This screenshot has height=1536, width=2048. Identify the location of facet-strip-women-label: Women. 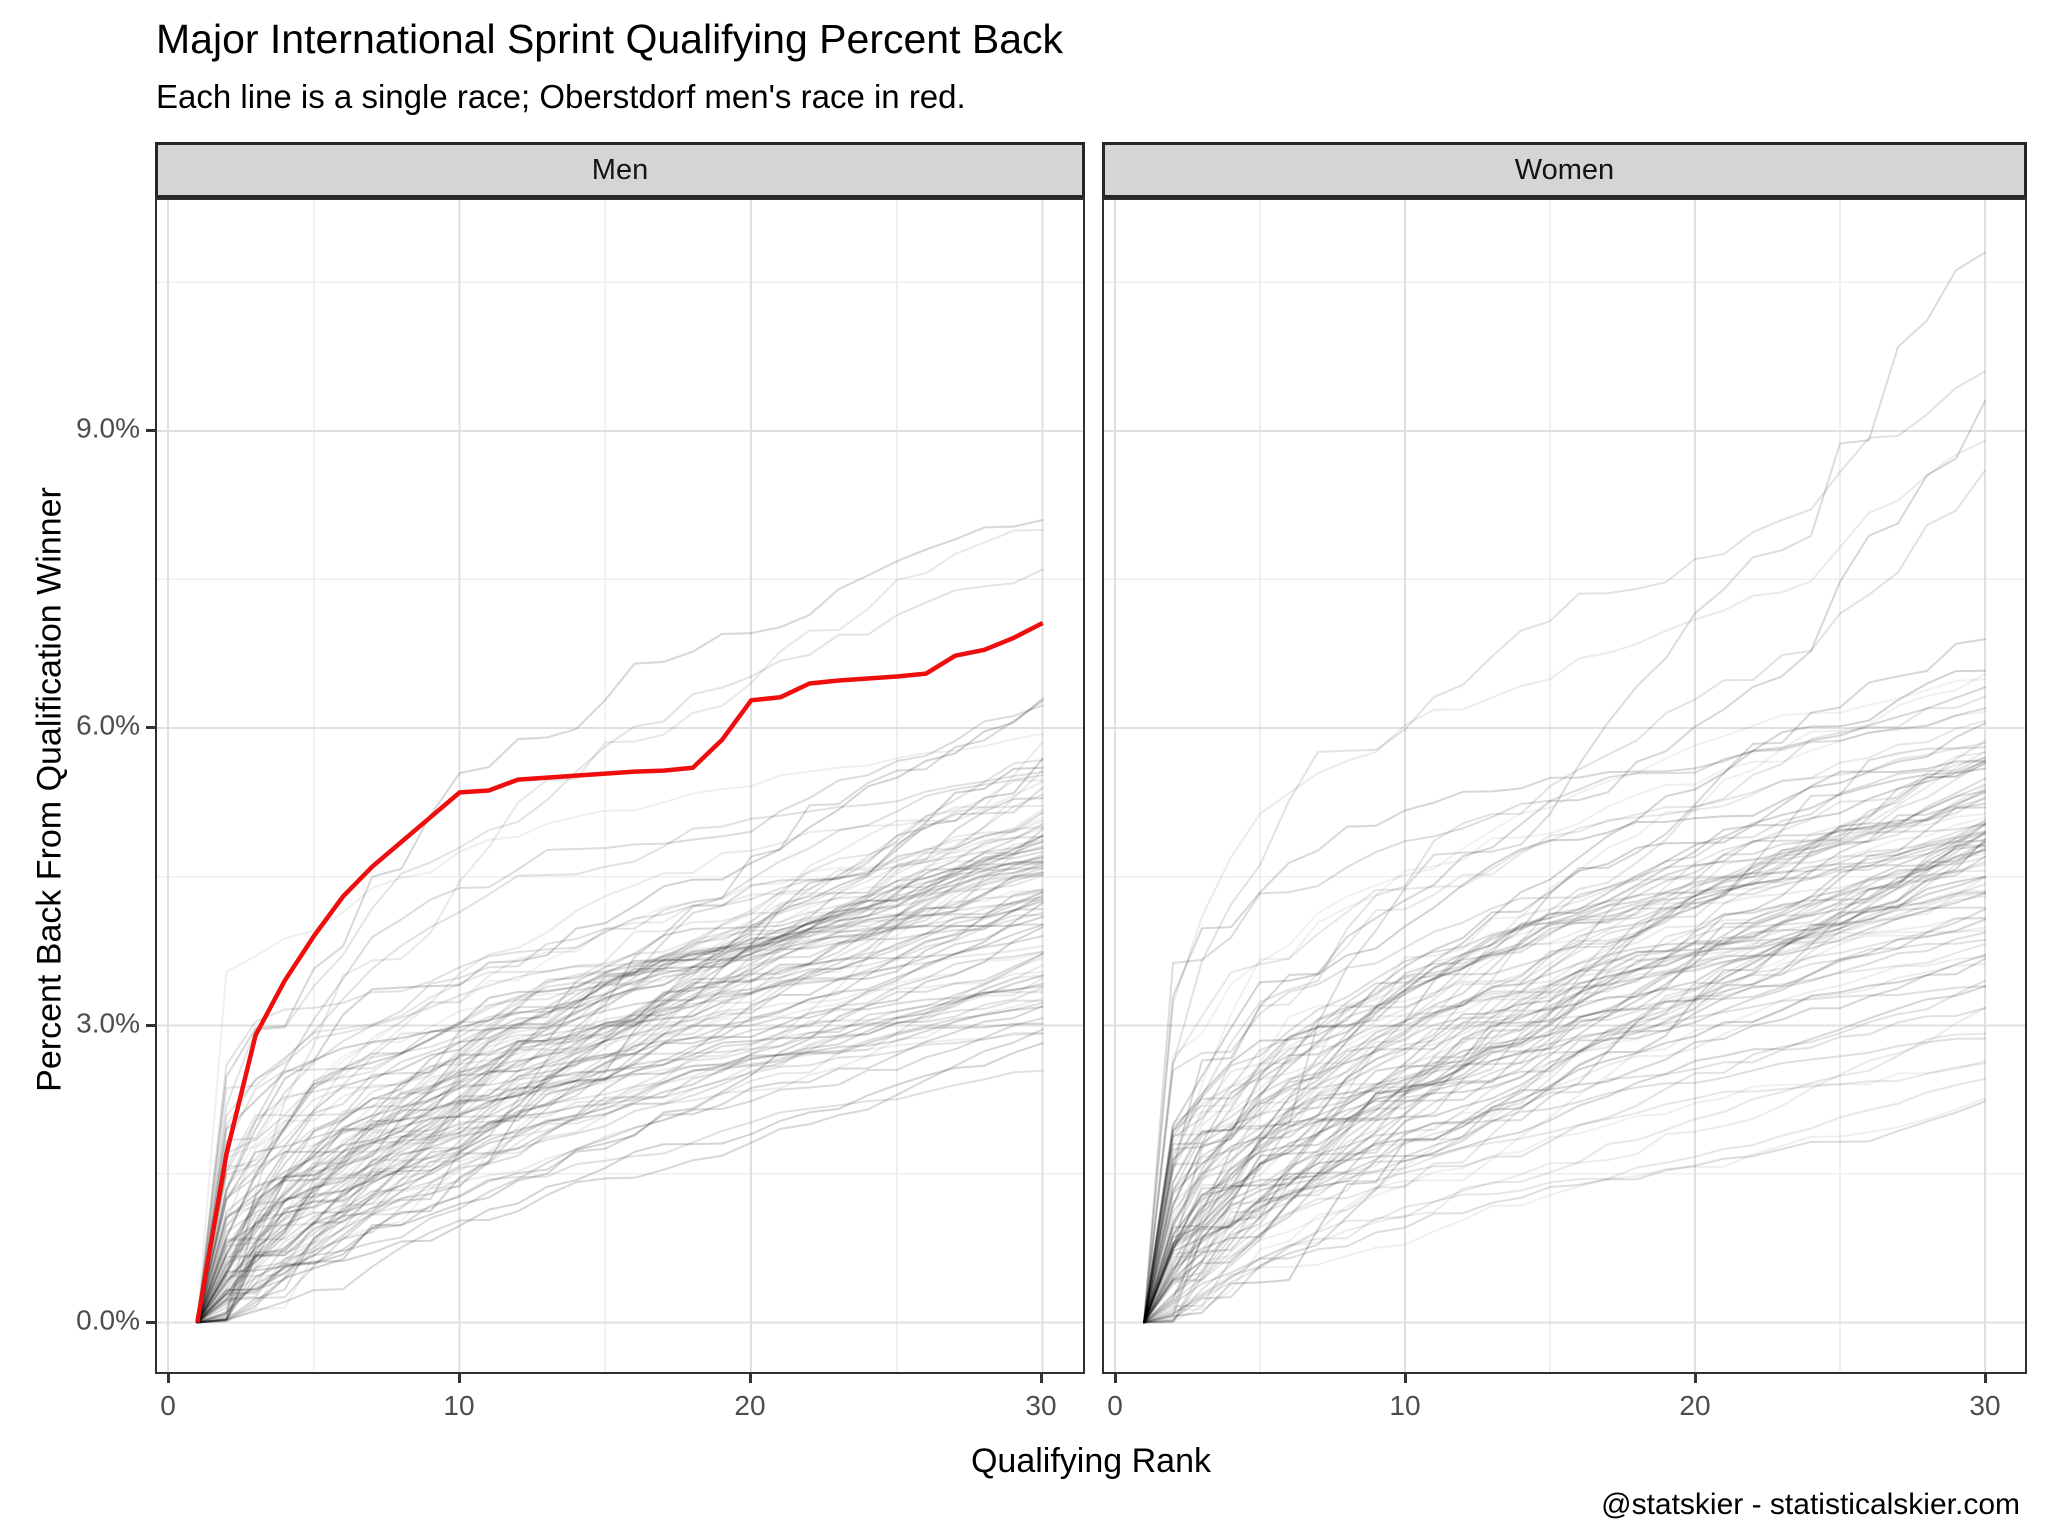
(1564, 169).